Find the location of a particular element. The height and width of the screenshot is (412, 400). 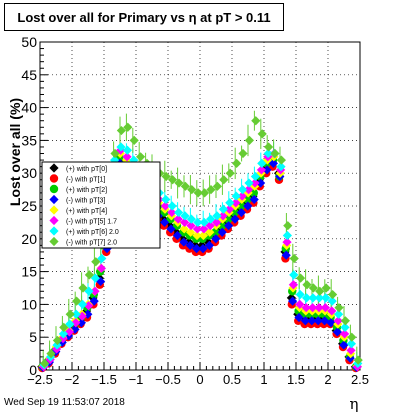

x-tick-label: 0.5 is located at coordinates (232, 379).